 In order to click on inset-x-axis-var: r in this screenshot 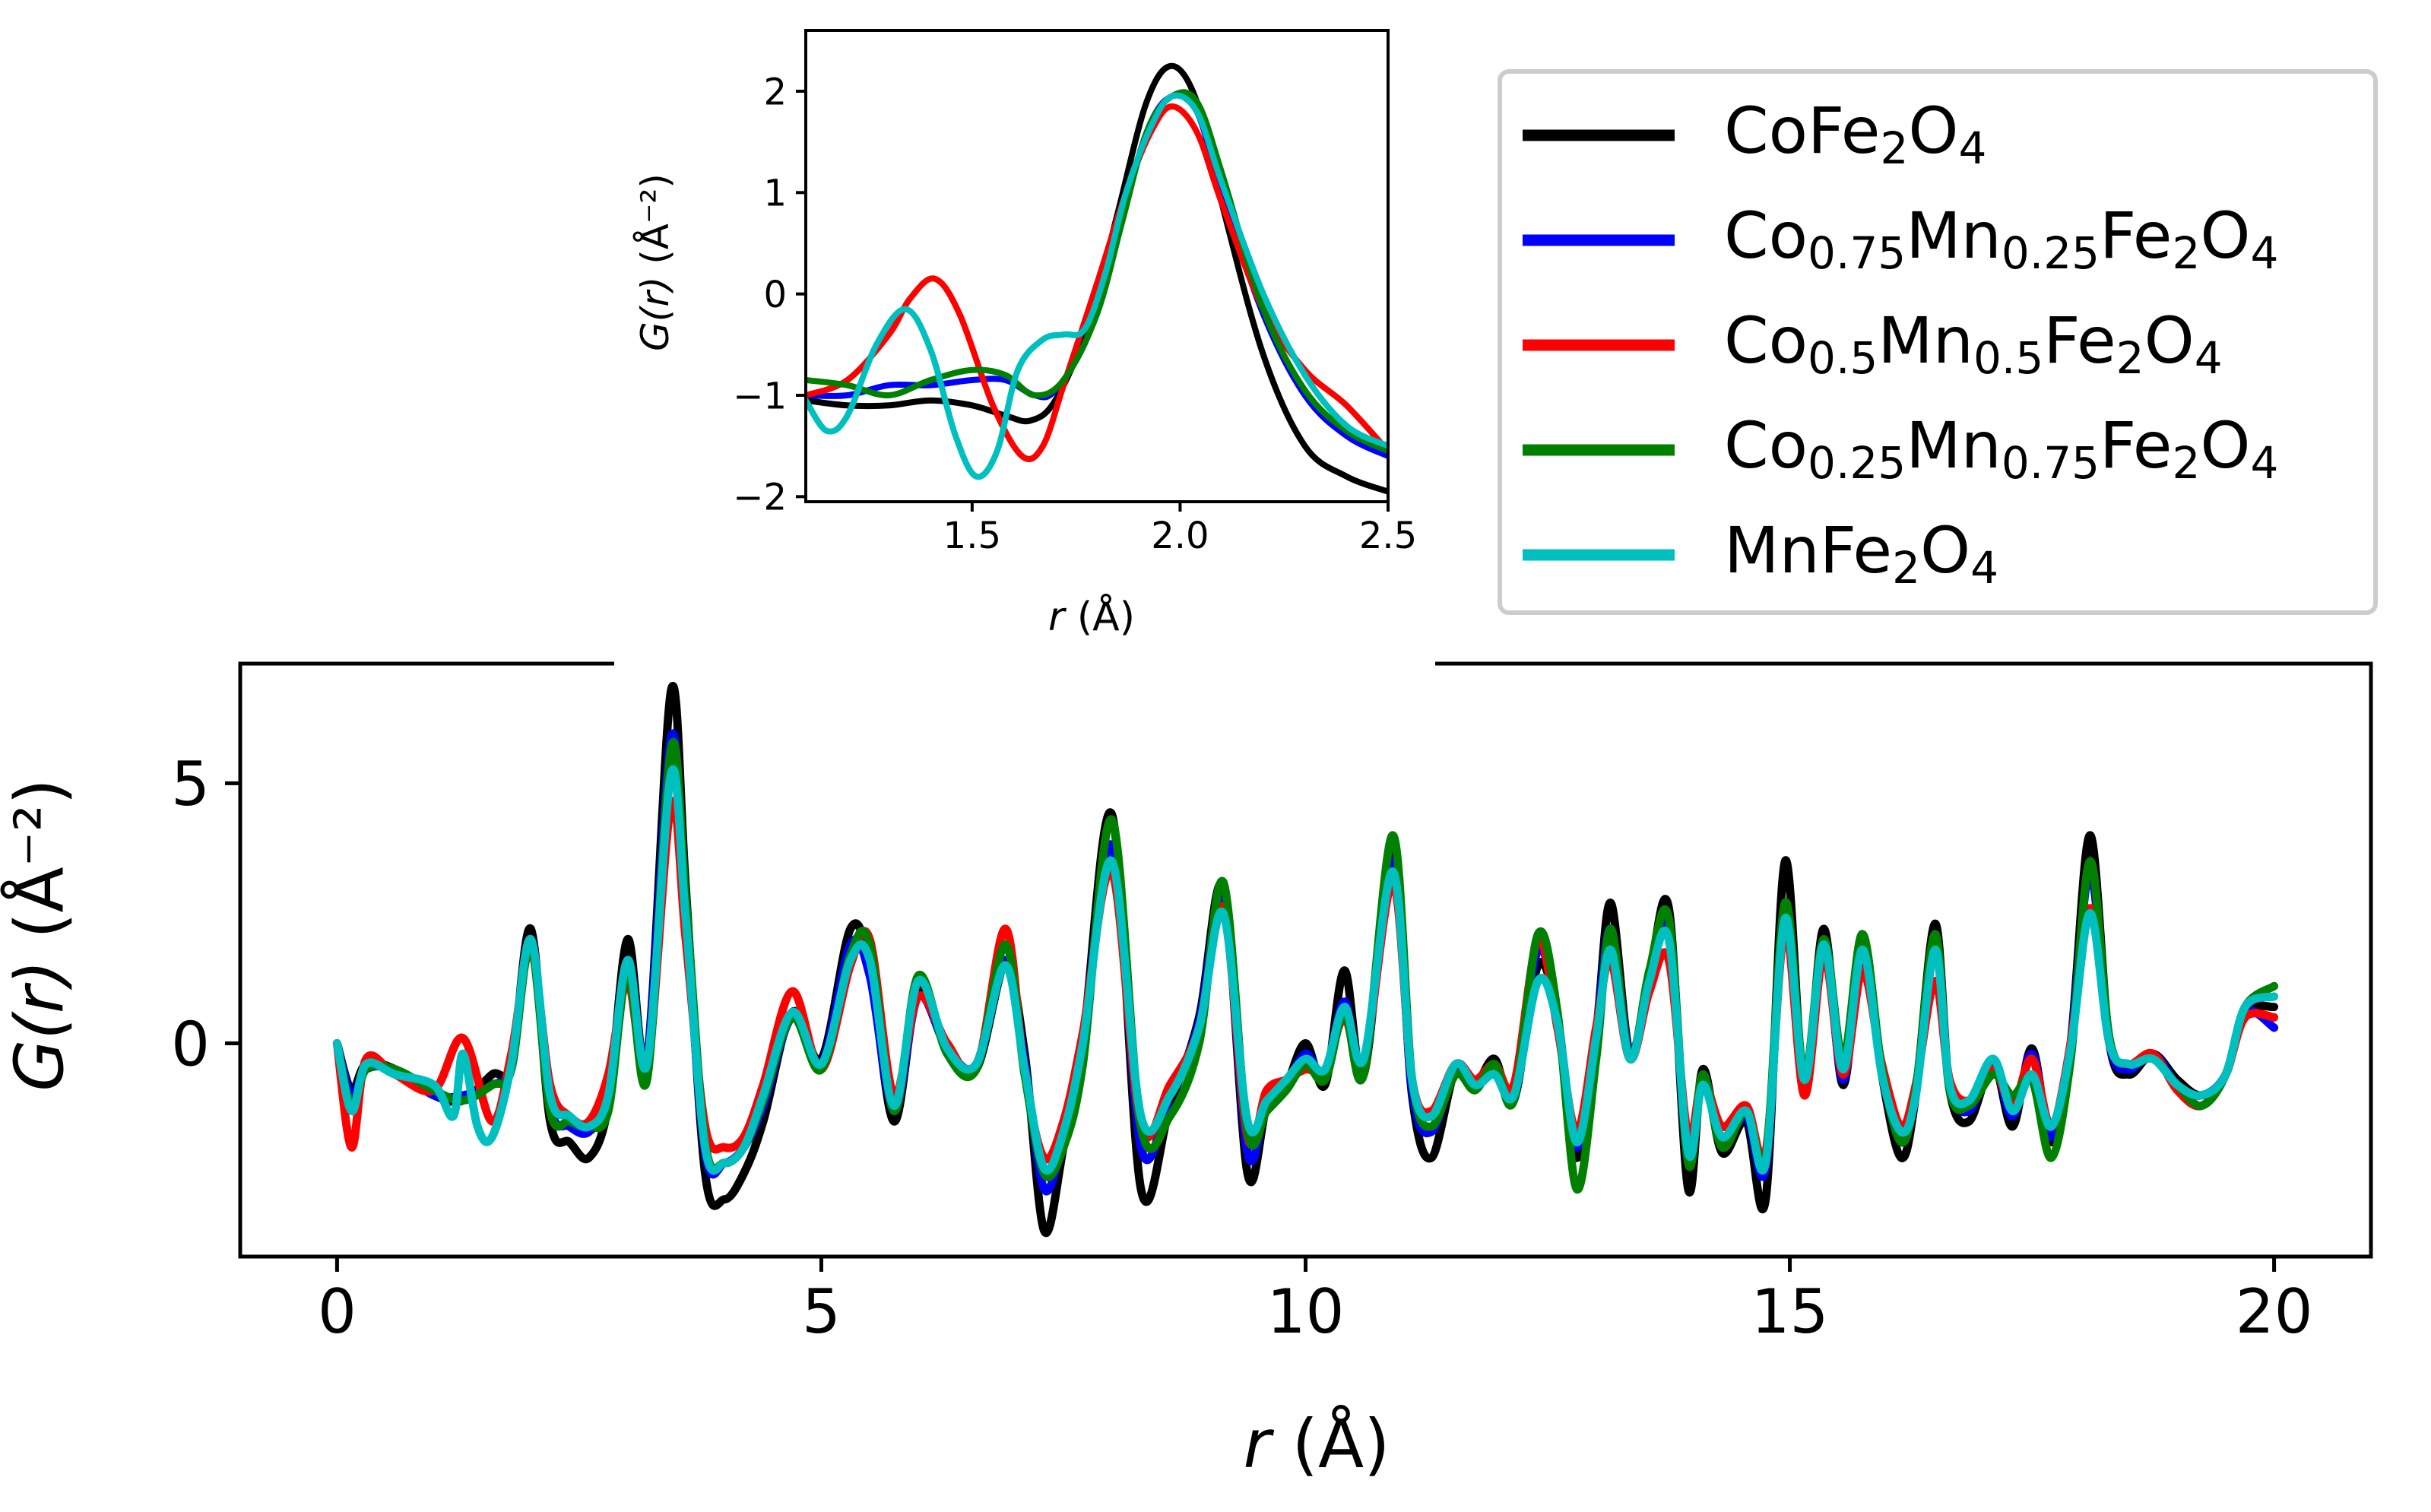, I will do `click(1056, 617)`.